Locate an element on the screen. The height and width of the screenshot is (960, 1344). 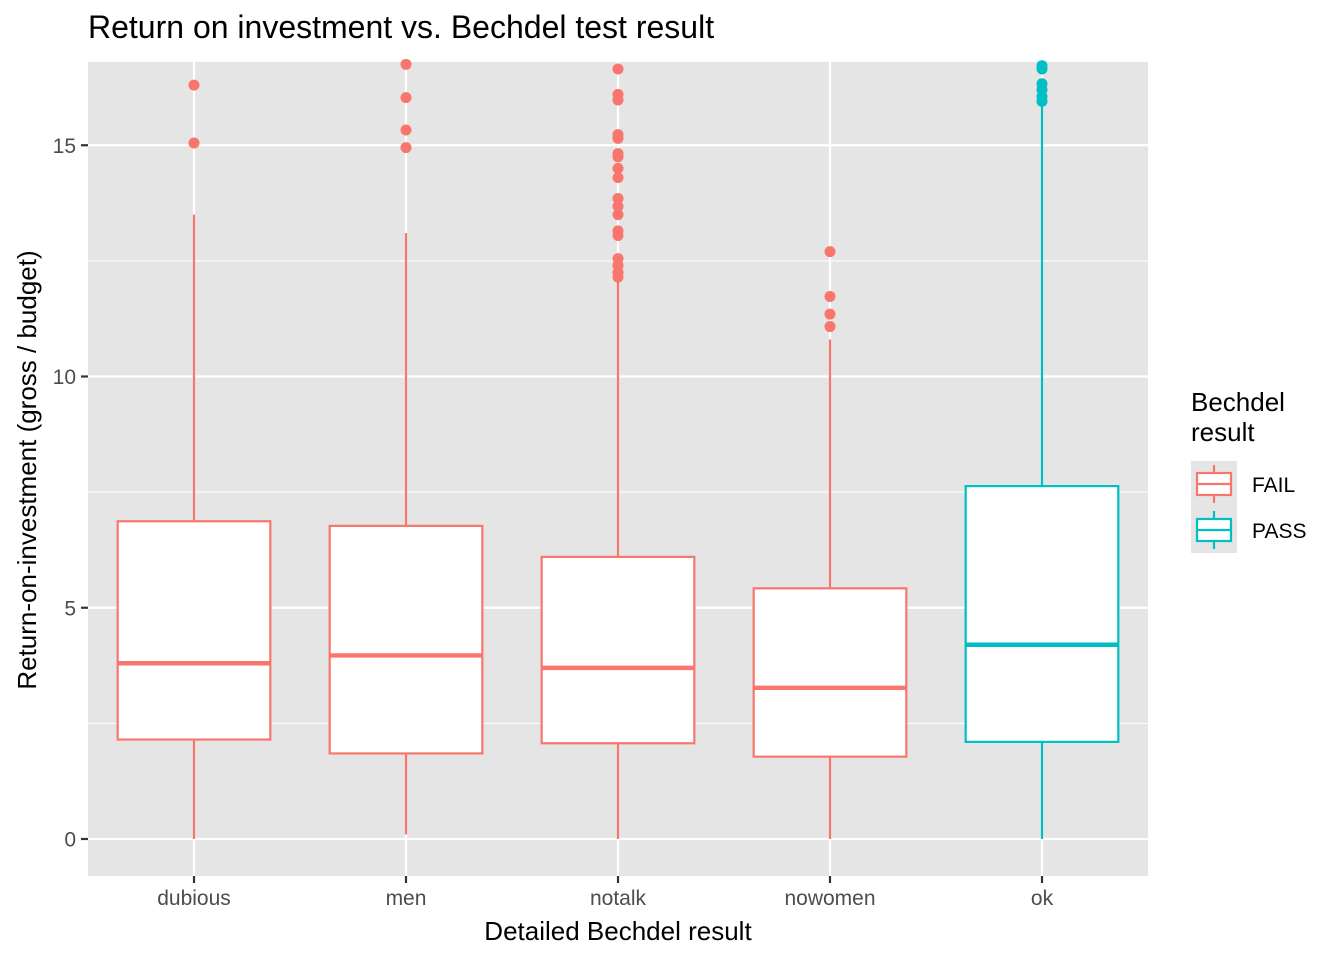
box-notalk is located at coordinates (618, 451).